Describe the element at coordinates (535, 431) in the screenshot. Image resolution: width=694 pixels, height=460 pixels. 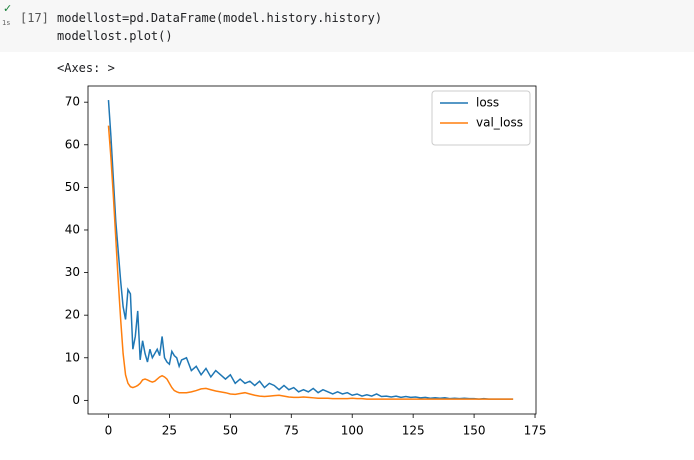
I see `x-tick-label: 175` at that location.